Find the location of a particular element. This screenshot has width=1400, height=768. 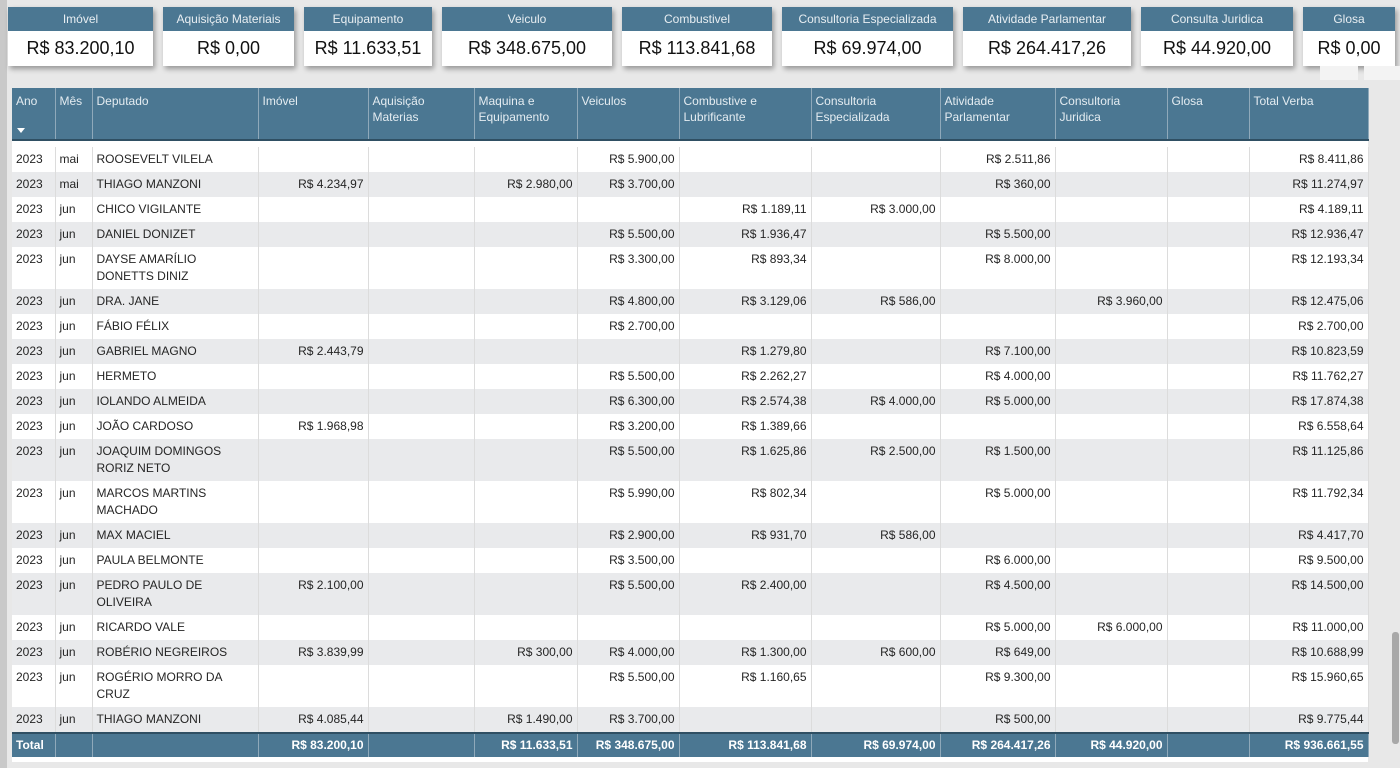

column-header: Total Verba is located at coordinates (1309, 114).